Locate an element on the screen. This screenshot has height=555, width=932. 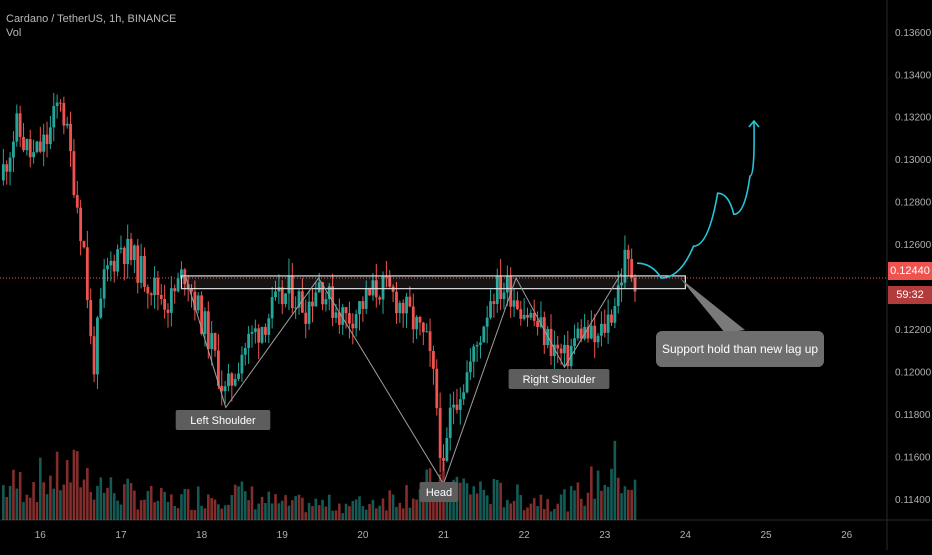
price-axis-tick-label: 0.13200 is located at coordinates (913, 118).